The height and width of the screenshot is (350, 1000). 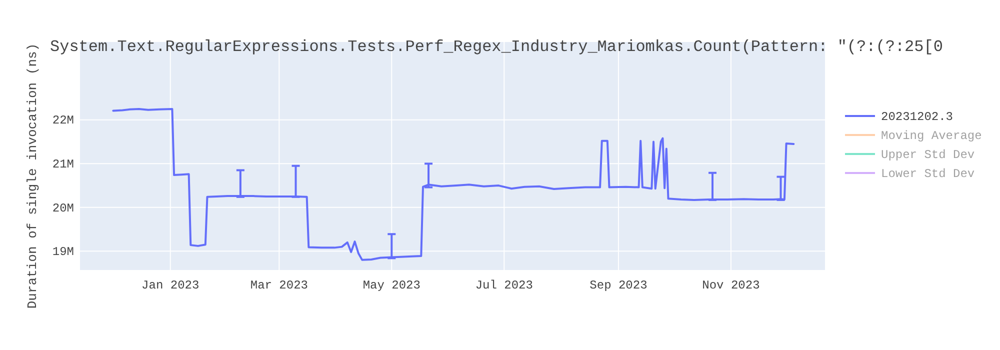 What do you see at coordinates (731, 285) in the screenshot?
I see `x-tick-label: Nov 2023` at bounding box center [731, 285].